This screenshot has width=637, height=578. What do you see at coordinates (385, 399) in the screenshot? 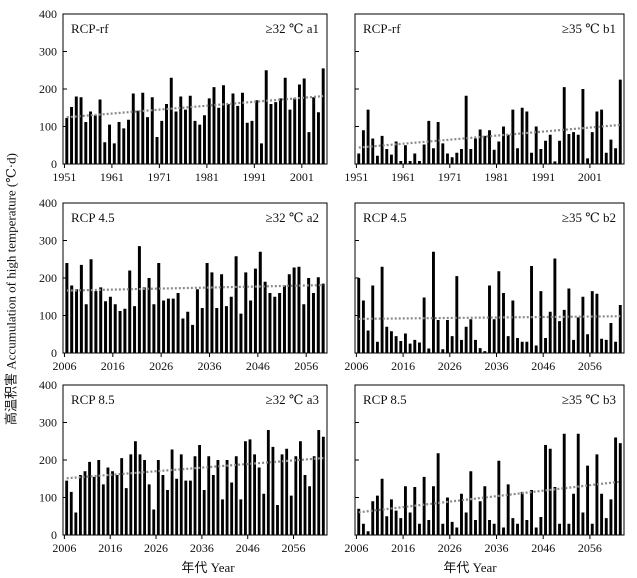
I see `scenario-label-b3: RCP 8.5` at bounding box center [385, 399].